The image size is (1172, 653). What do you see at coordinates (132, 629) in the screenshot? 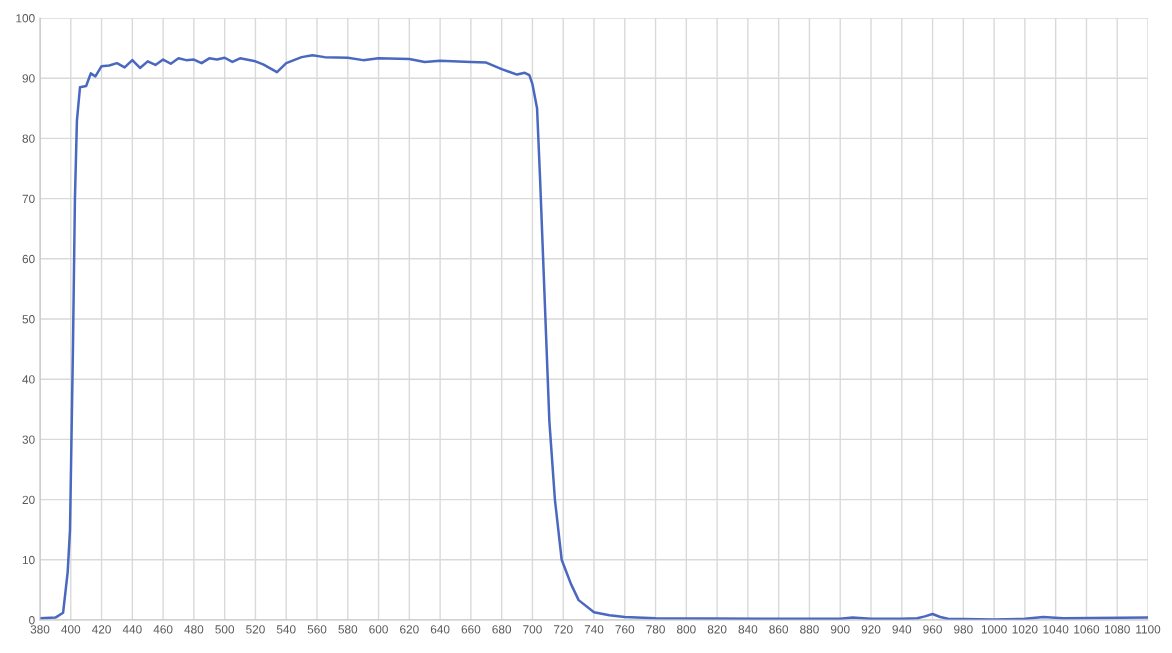
I see `x-tick-label: 440` at bounding box center [132, 629].